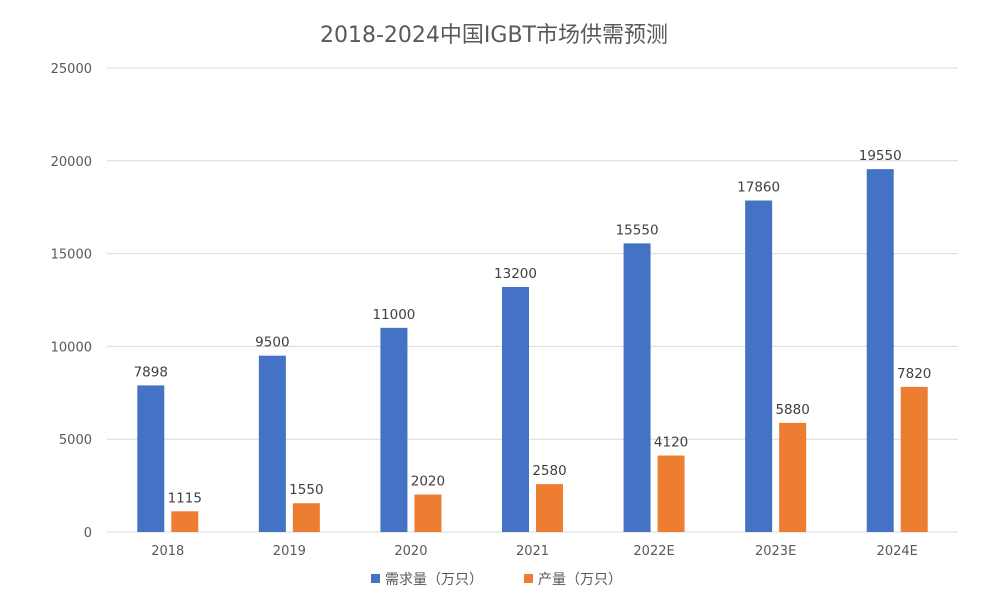 The height and width of the screenshot is (597, 988). I want to click on y-axis-ticks: 0 5000 10000 15000 20000 25000, so click(71, 301).